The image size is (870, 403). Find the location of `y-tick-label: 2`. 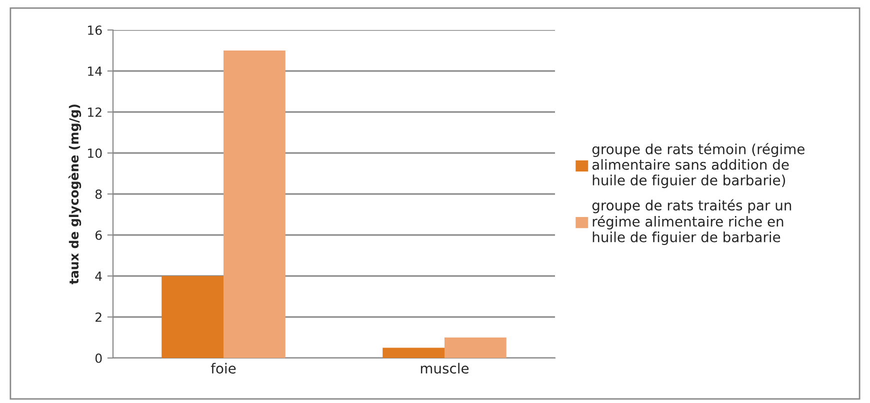

y-tick-label: 2 is located at coordinates (99, 317).